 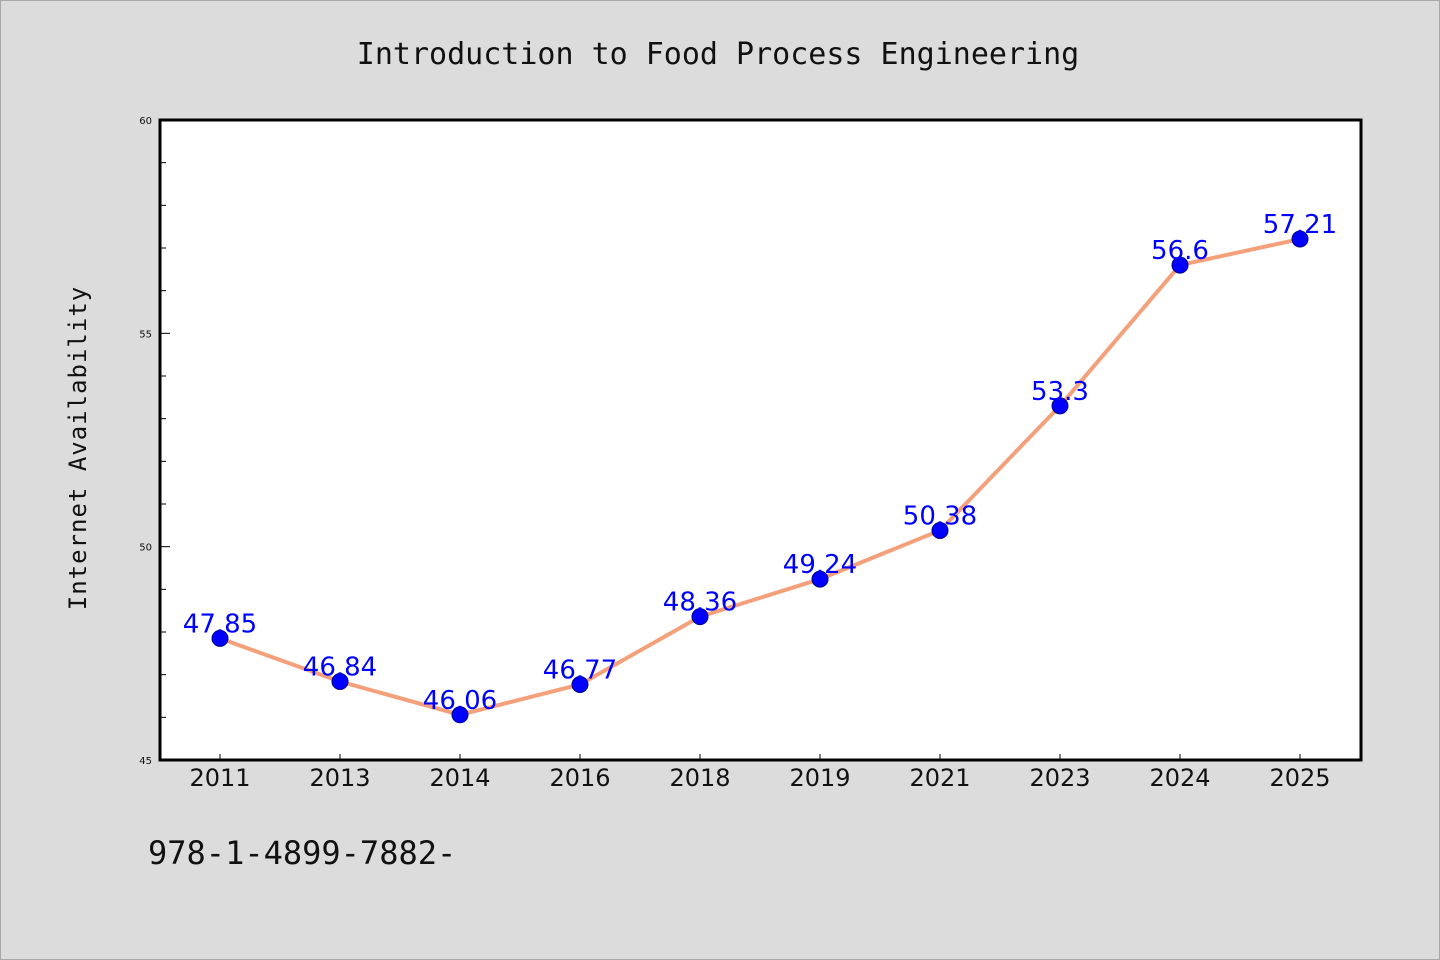 What do you see at coordinates (939, 778) in the screenshot?
I see `x-tick-label: 2021` at bounding box center [939, 778].